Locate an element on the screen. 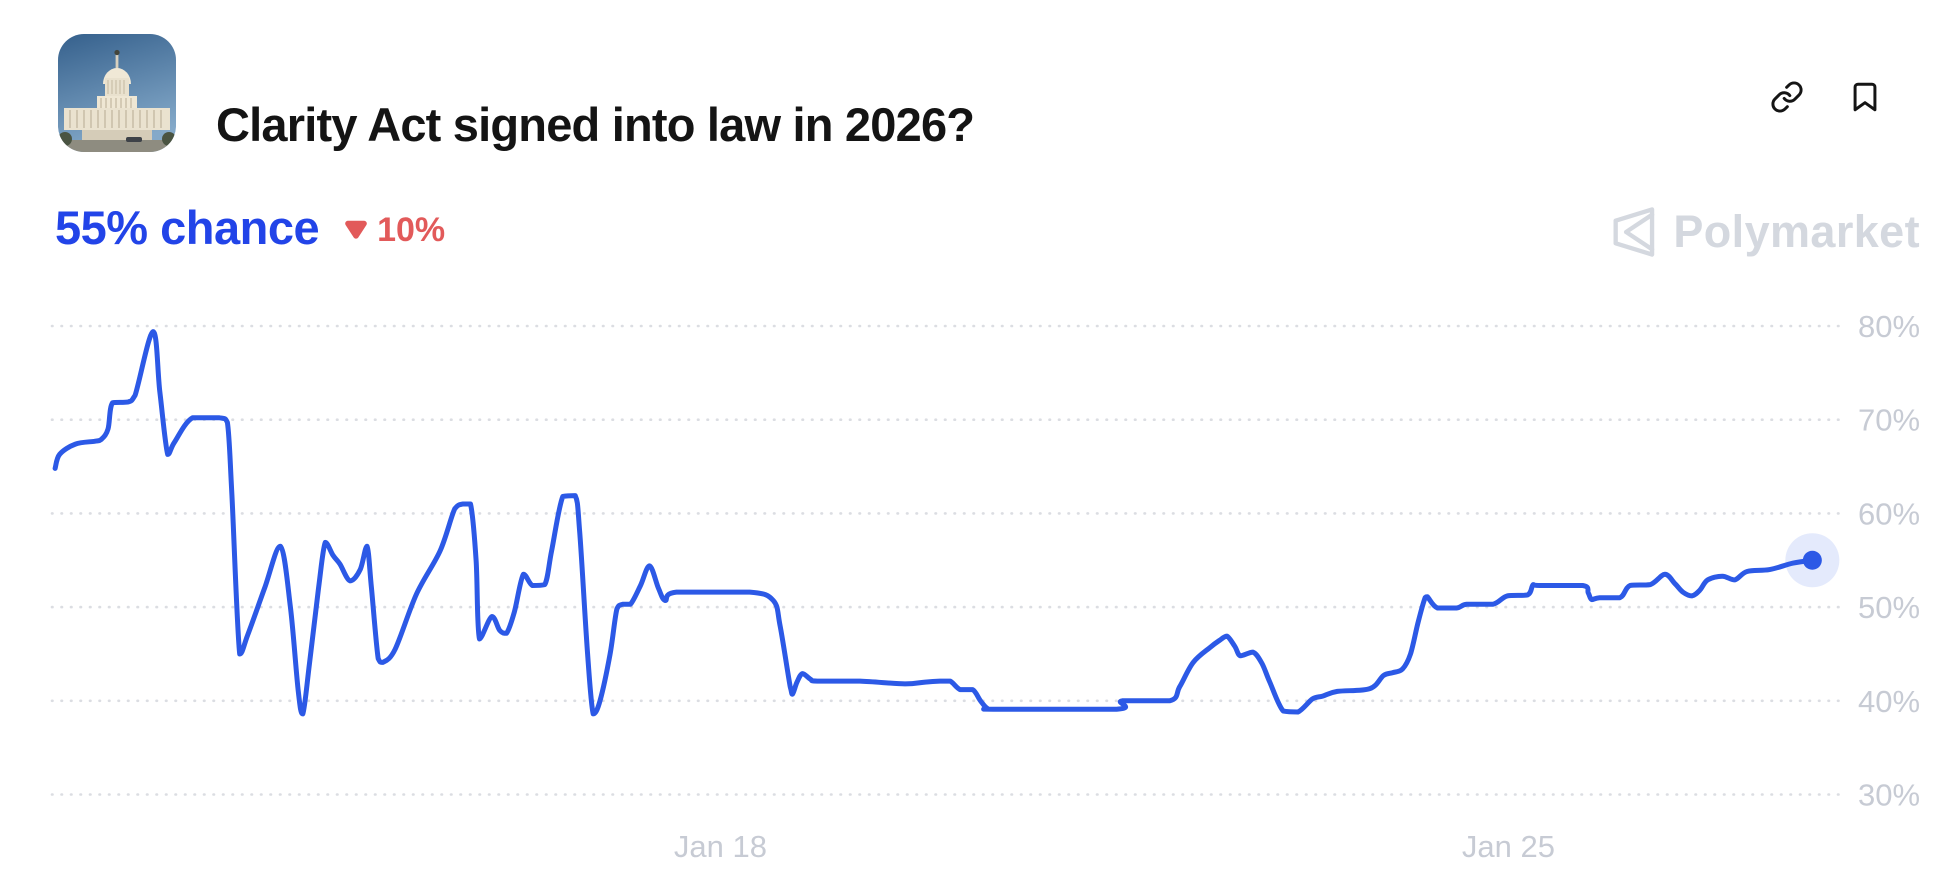 The height and width of the screenshot is (888, 1946). bookmark-icon is located at coordinates (1865, 97).